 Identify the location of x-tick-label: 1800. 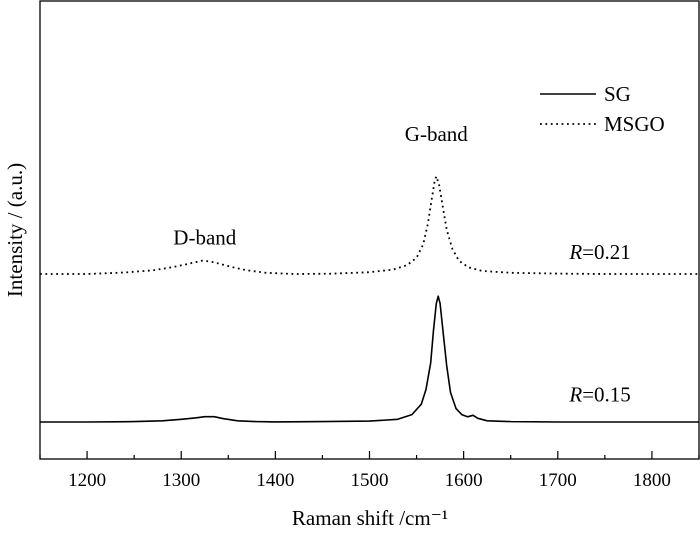
(652, 480).